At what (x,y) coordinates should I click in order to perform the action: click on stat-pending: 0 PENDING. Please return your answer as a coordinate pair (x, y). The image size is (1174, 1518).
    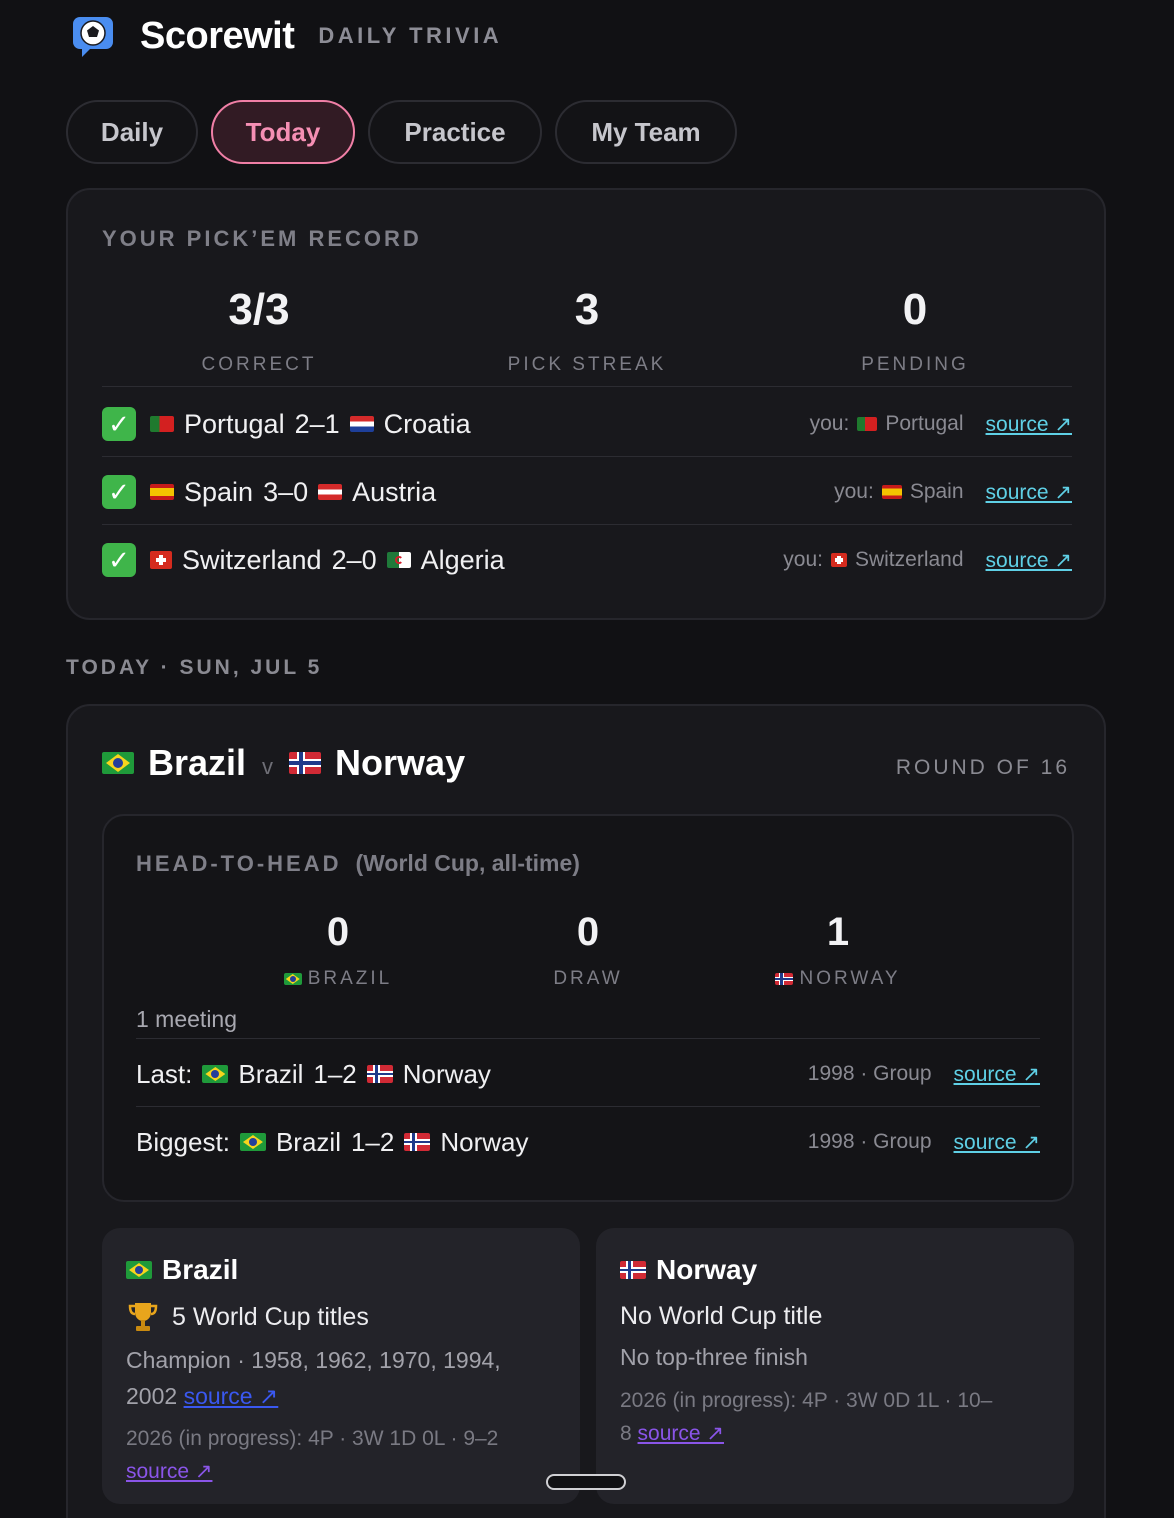
    Looking at the image, I should click on (915, 332).